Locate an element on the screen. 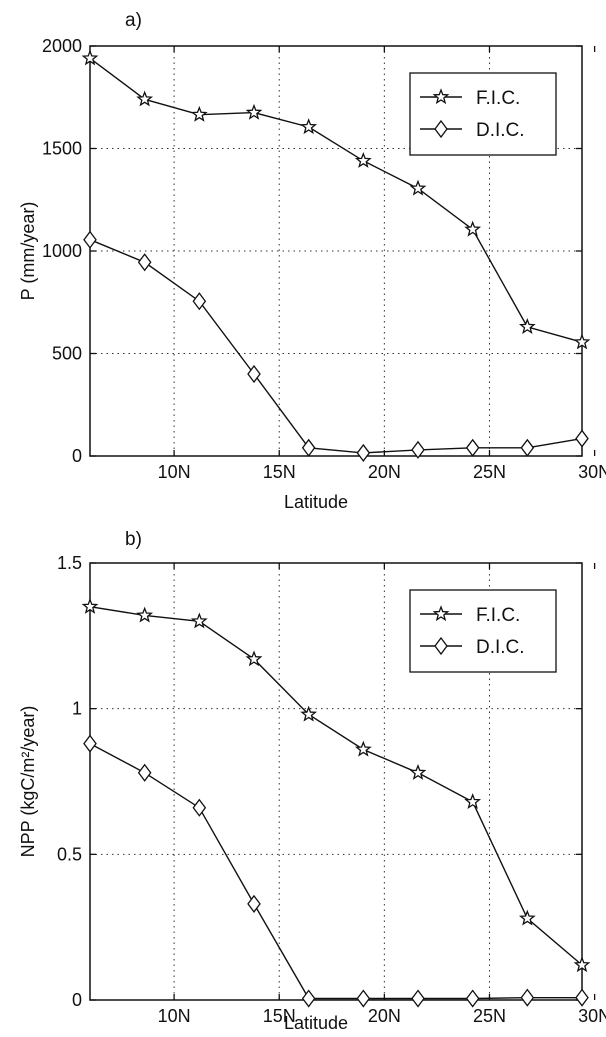  legend-b: F.I.C. D.I.C. is located at coordinates (483, 631).